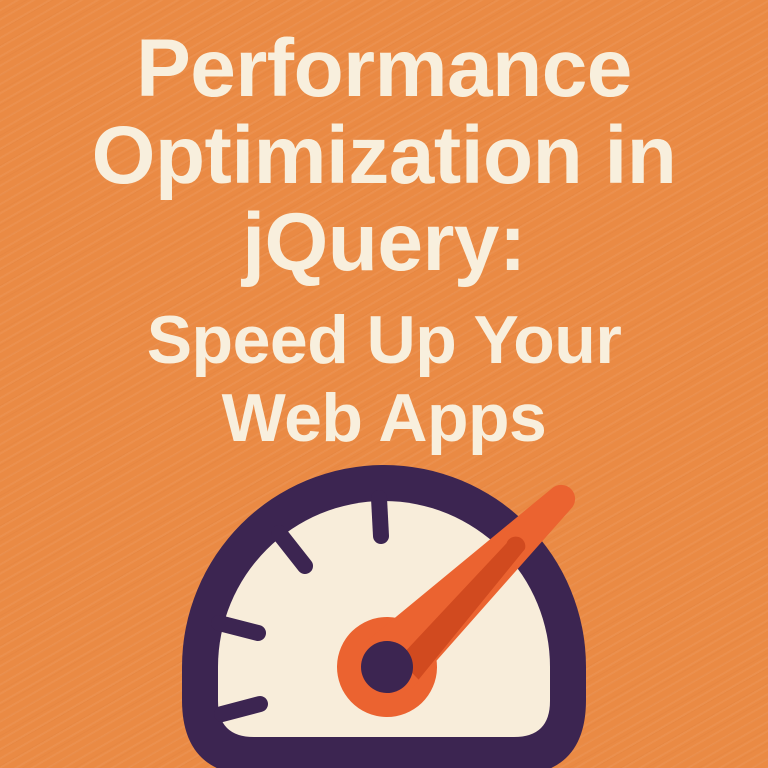 The width and height of the screenshot is (768, 768). I want to click on tick-mark-left, so click(238, 628).